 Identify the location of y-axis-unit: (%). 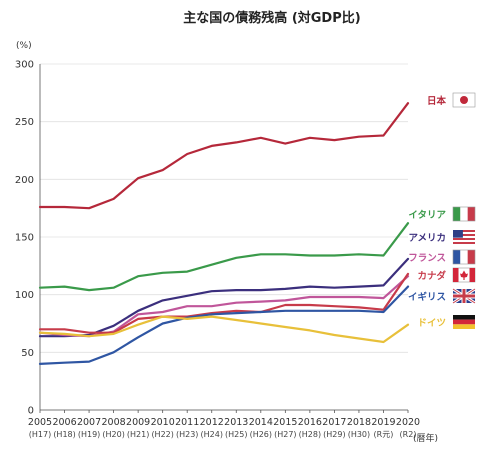
(24, 46).